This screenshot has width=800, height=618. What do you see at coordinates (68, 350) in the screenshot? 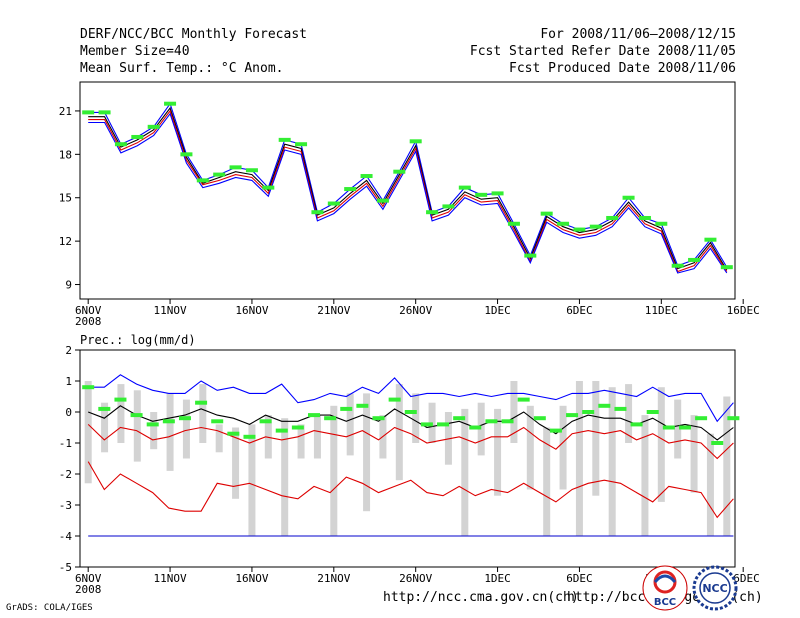
I see `y-tick-label: 2` at bounding box center [68, 350].